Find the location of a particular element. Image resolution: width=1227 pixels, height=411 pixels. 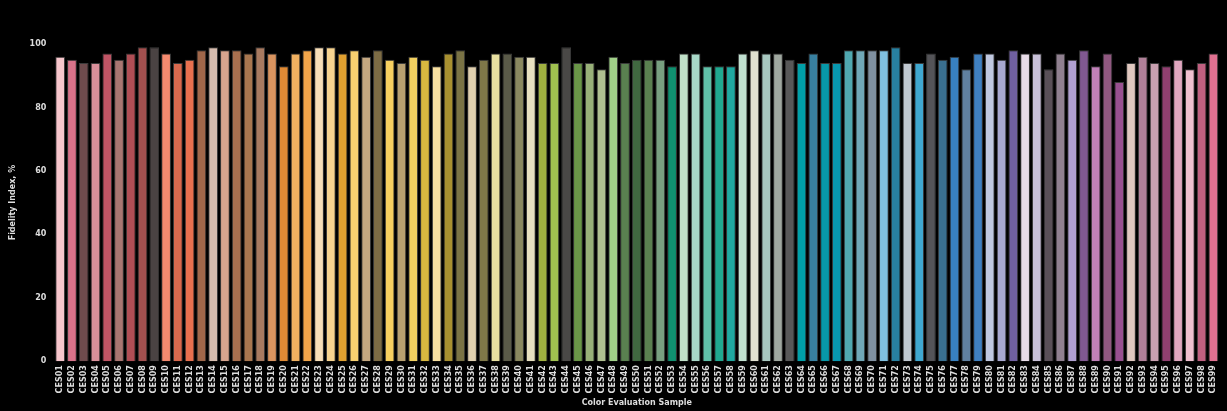

x-tick-label: CES25 is located at coordinates (342, 379).